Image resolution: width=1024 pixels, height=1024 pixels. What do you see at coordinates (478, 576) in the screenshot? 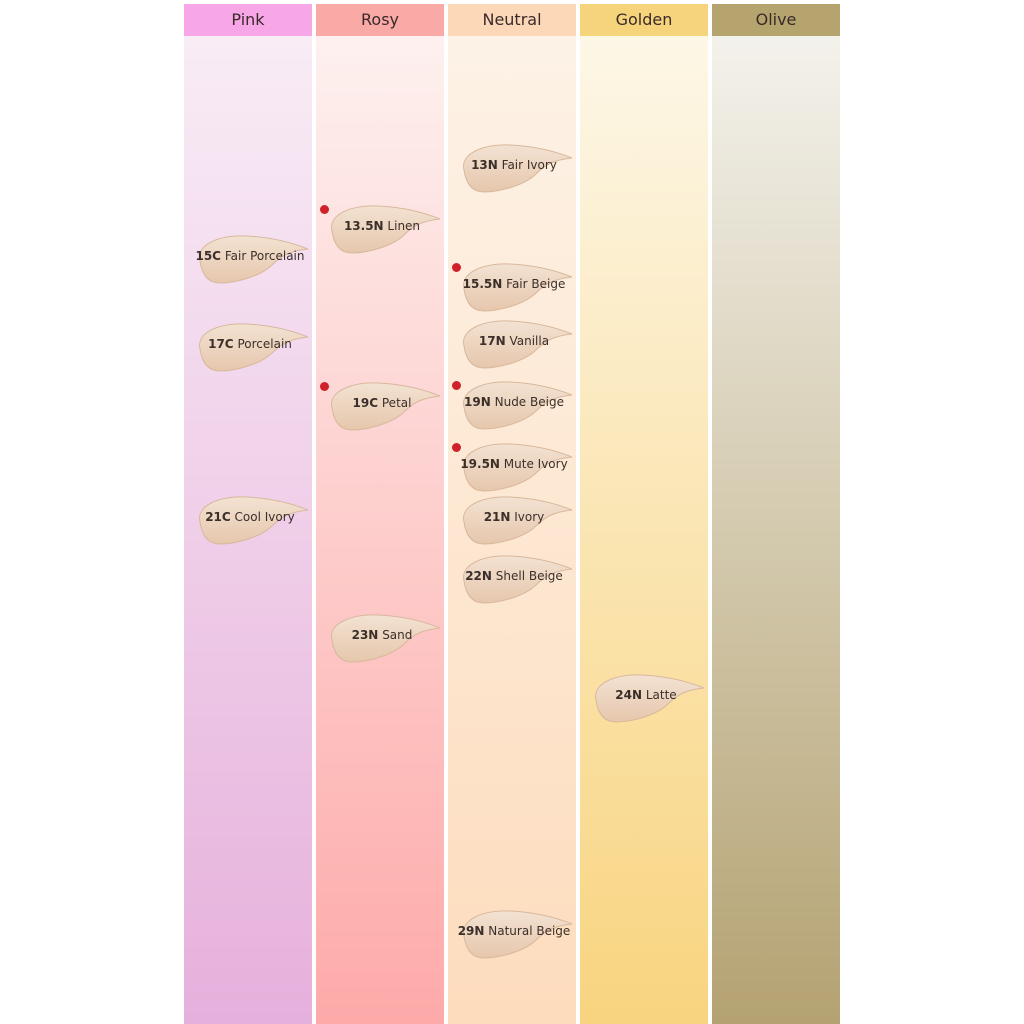
I see `shade-code: 22N` at bounding box center [478, 576].